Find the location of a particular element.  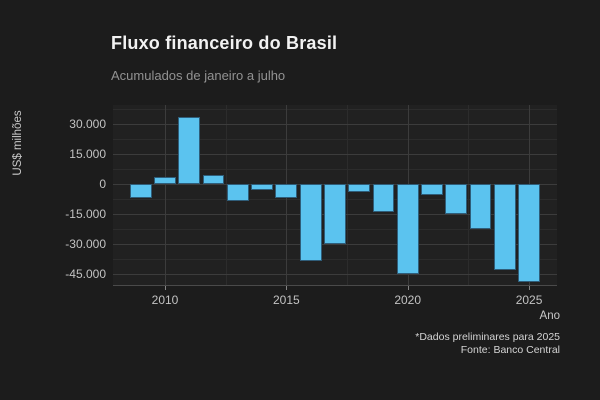

bar-2013 is located at coordinates (237, 193).